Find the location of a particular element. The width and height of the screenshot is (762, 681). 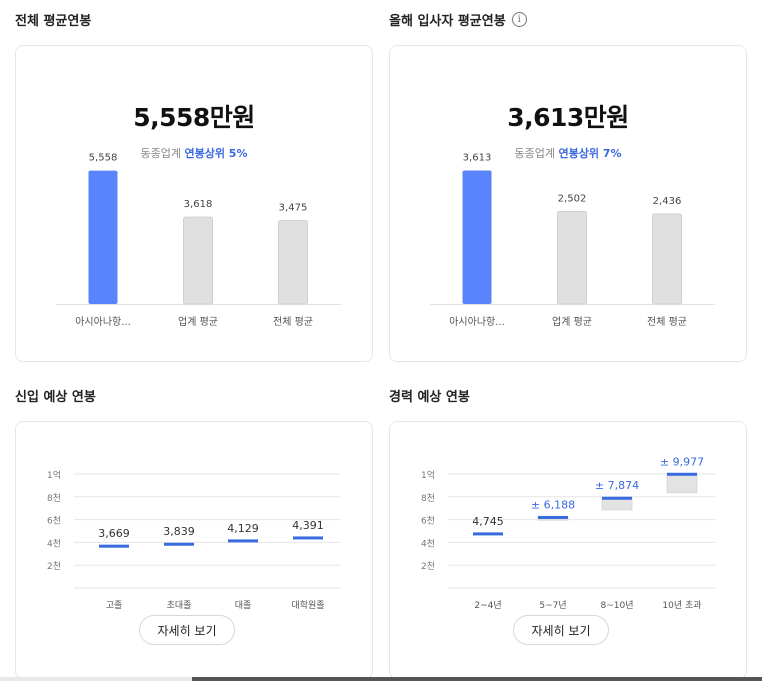

category-label: 10년 초과 is located at coordinates (681, 605).